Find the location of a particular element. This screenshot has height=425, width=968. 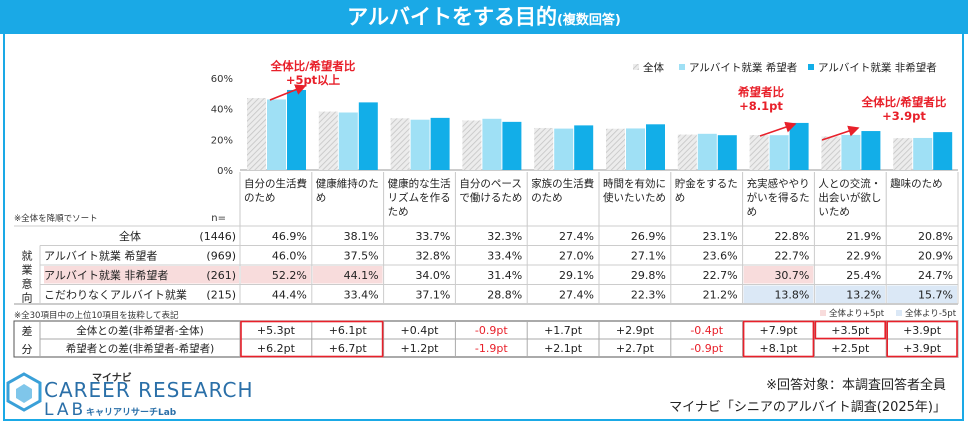

diff-group-label: 分 is located at coordinates (27, 349).